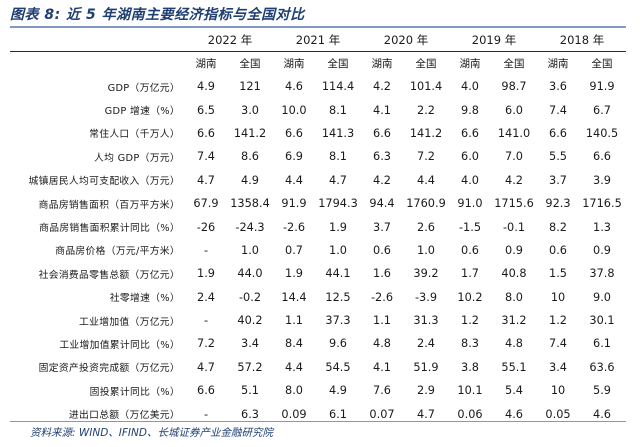  Describe the element at coordinates (294, 297) in the screenshot. I see `value-cell: 14.4` at that location.